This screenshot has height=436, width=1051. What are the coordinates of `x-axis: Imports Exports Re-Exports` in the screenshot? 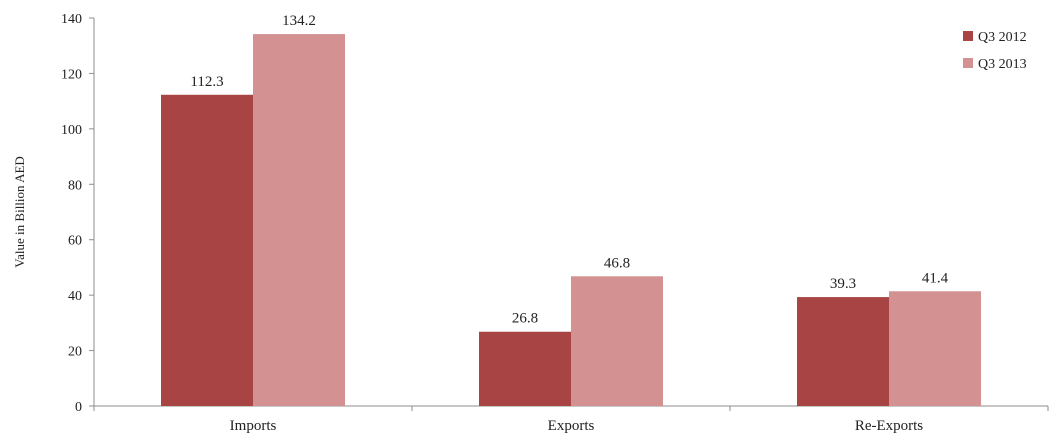 It's located at (571, 419).